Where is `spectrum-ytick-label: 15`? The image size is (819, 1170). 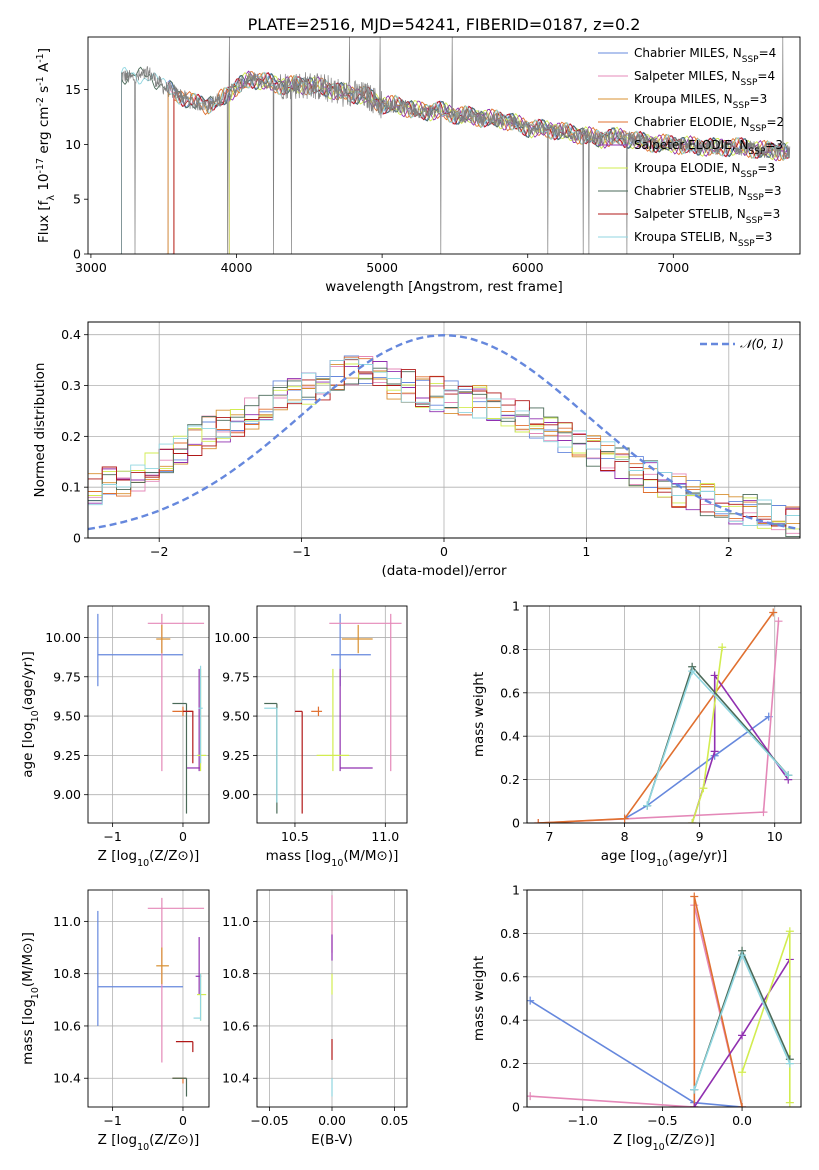 spectrum-ytick-label: 15 is located at coordinates (73, 89).